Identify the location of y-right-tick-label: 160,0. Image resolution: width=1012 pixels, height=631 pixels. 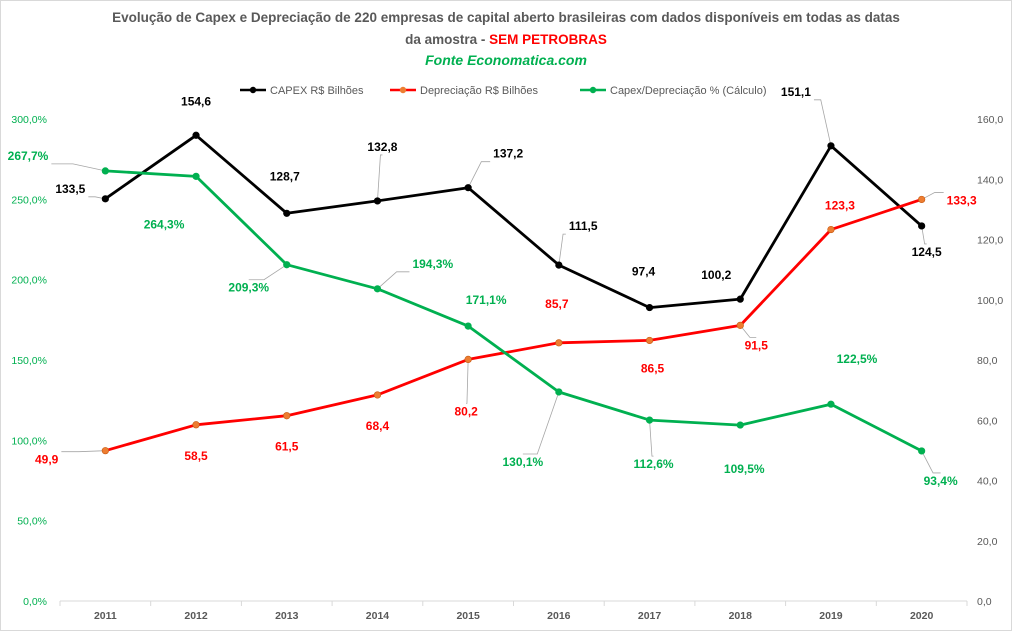
(990, 120).